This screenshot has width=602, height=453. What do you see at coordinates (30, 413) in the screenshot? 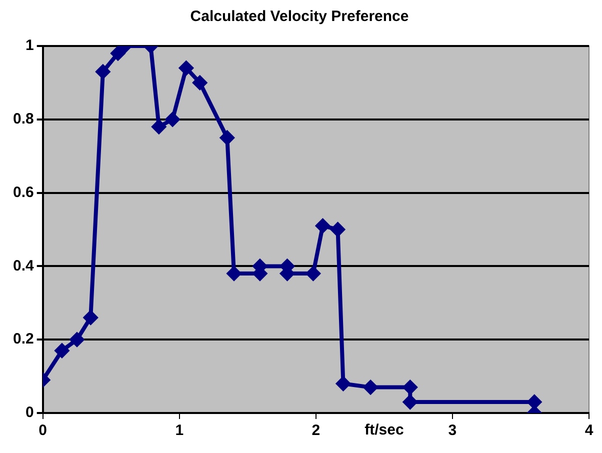
I see `y-tick-label: 0` at bounding box center [30, 413].